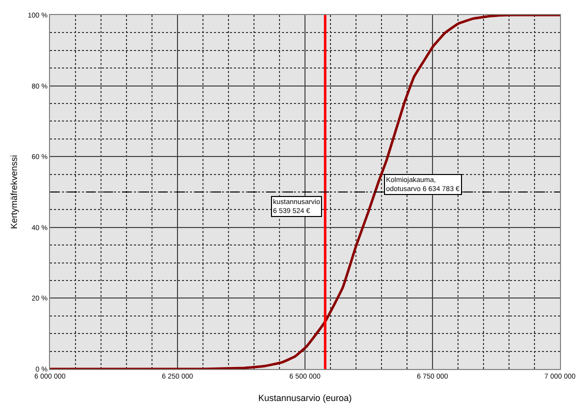  Describe the element at coordinates (14, 192) in the screenshot. I see `y-axis-title: Kertymäfrekvenssi` at that location.